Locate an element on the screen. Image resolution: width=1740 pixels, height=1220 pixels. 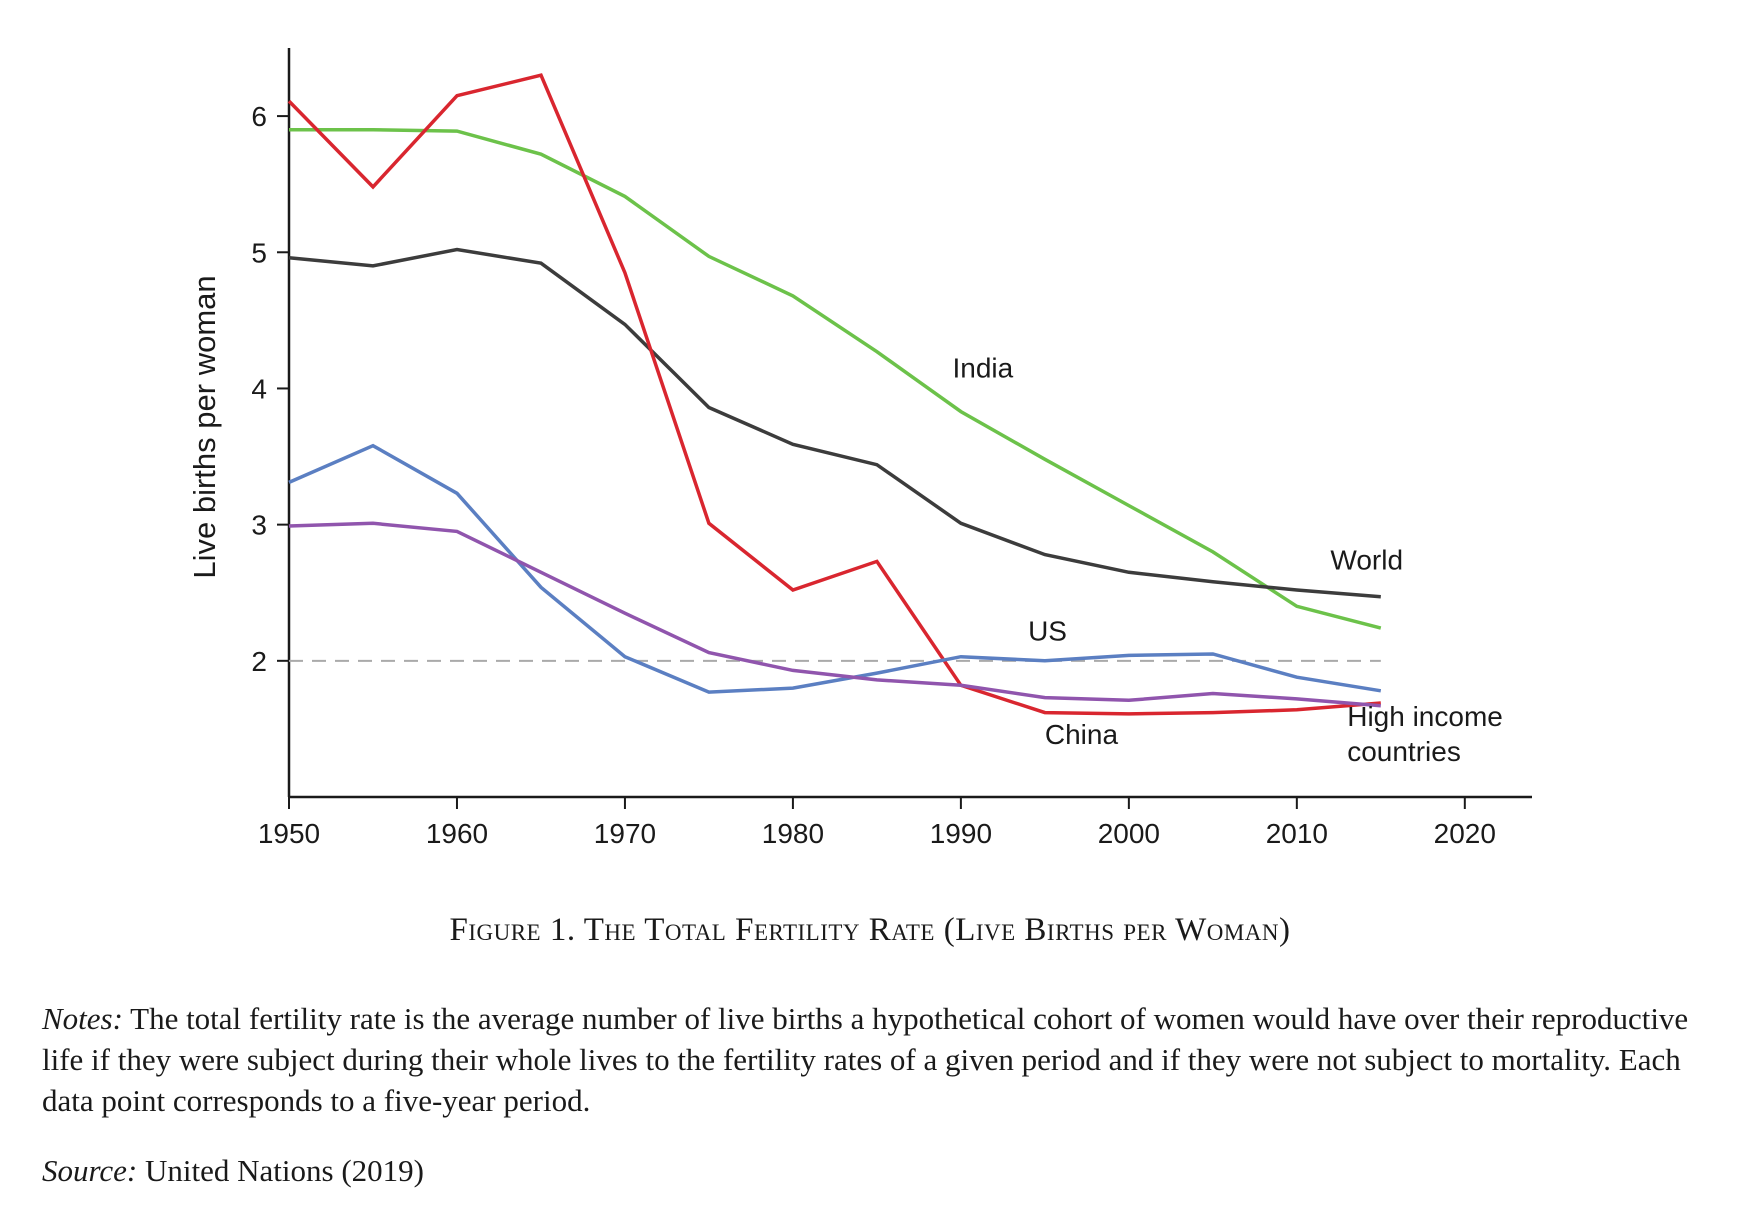
source-label: Source: is located at coordinates (90, 1170).